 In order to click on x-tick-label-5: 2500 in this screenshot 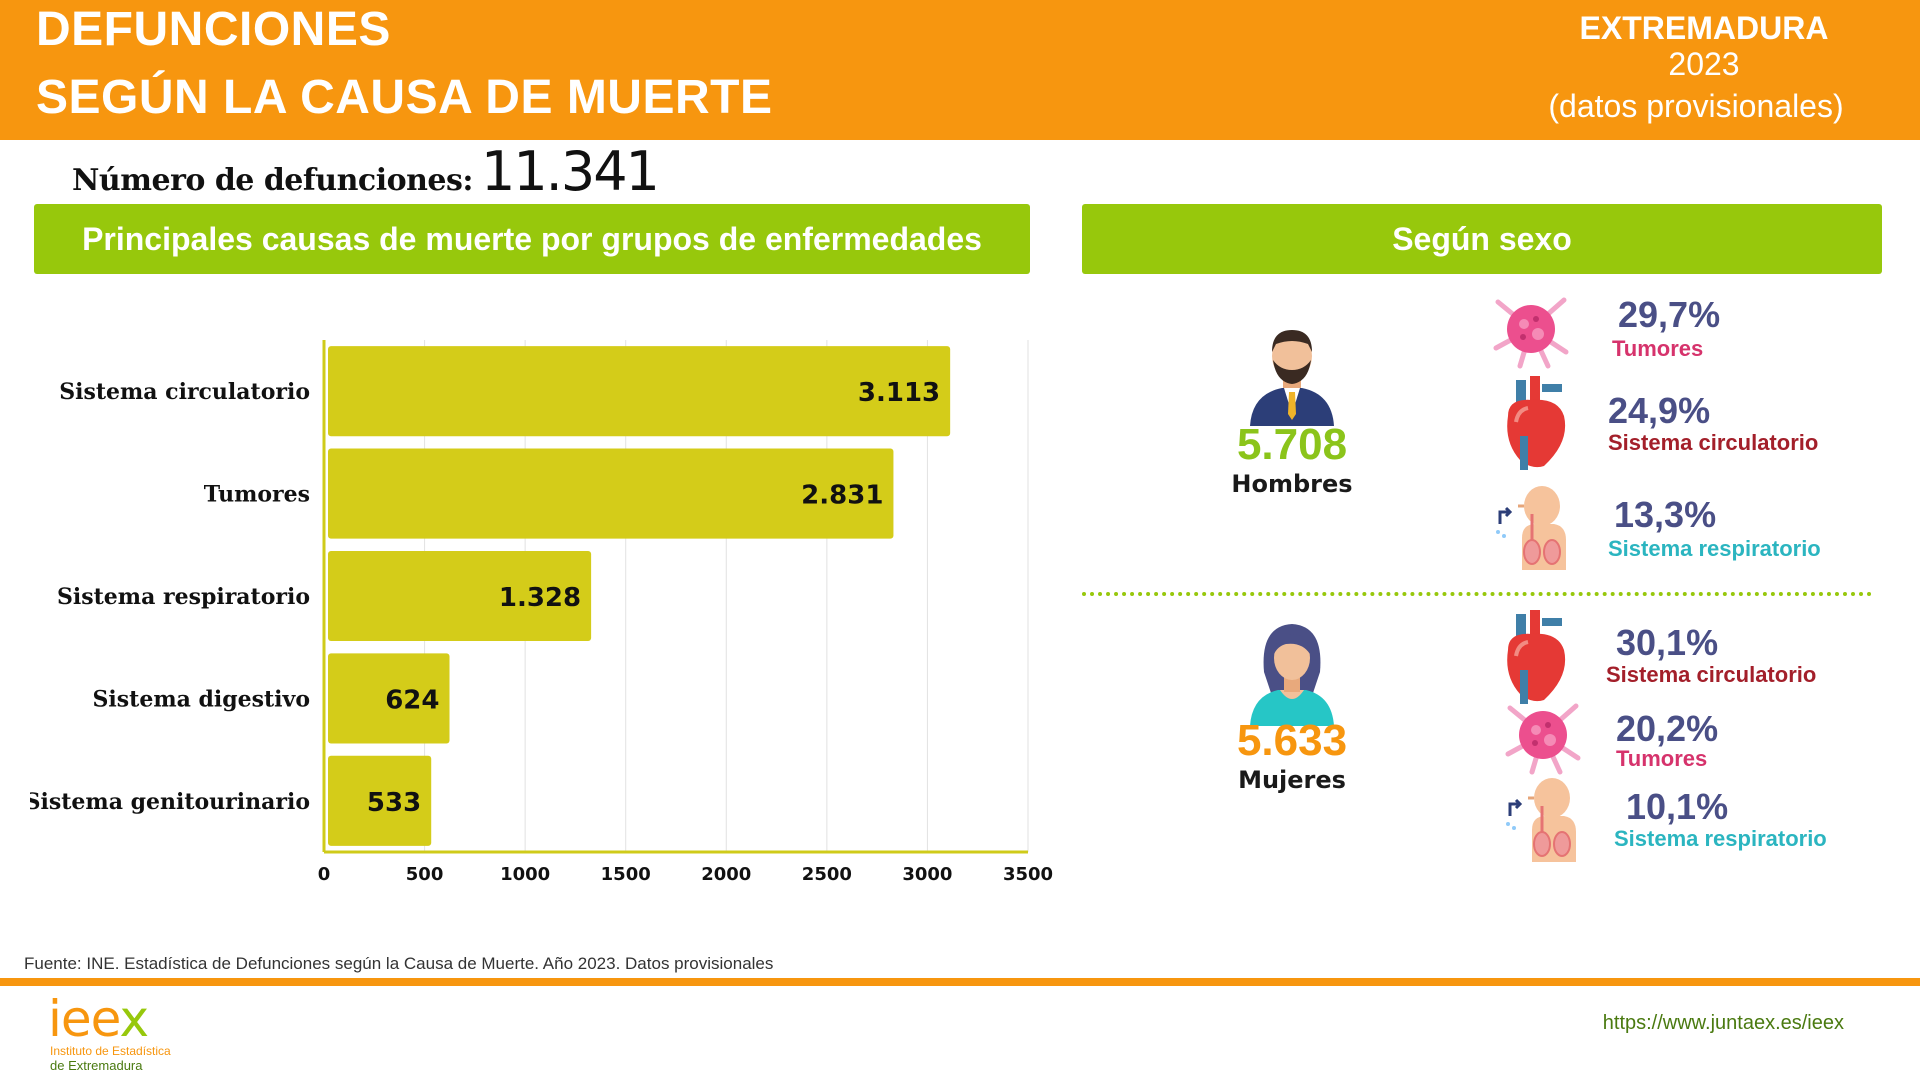, I will do `click(827, 874)`.